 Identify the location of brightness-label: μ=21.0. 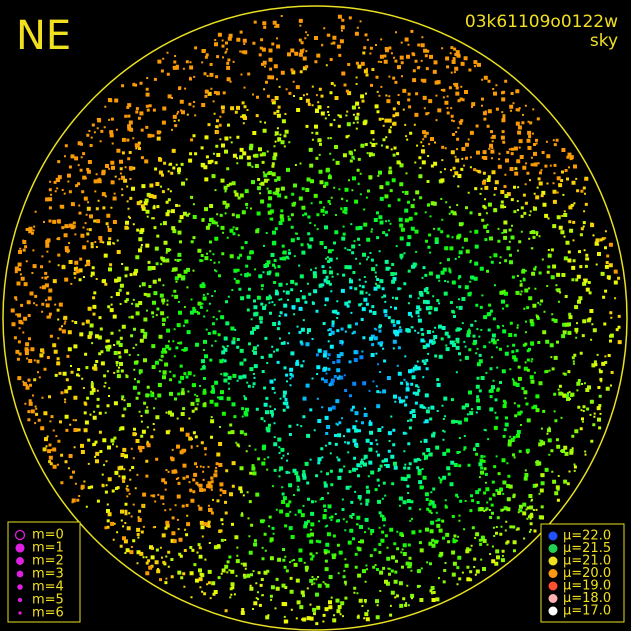
(587, 561).